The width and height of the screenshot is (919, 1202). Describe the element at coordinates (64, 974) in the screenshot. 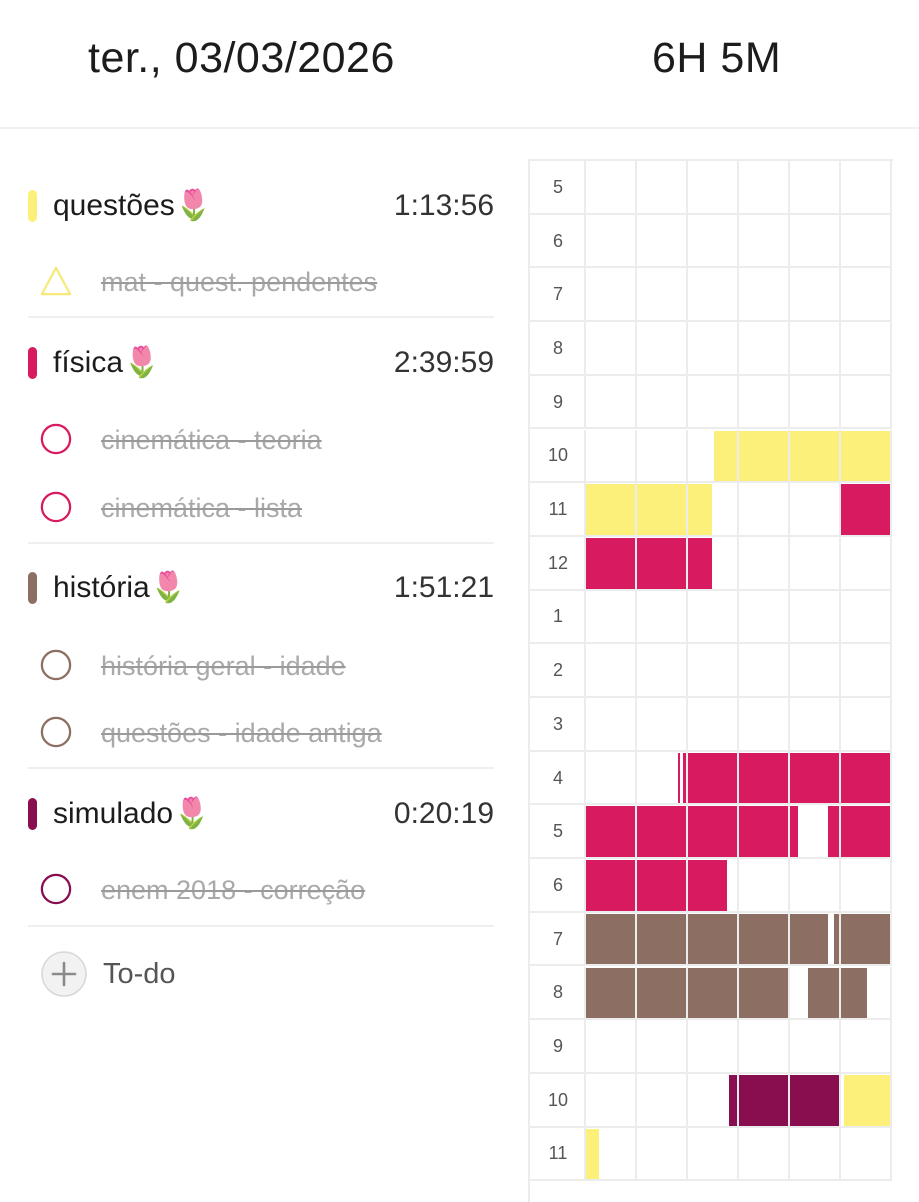

I see `plus-circle-icon` at that location.